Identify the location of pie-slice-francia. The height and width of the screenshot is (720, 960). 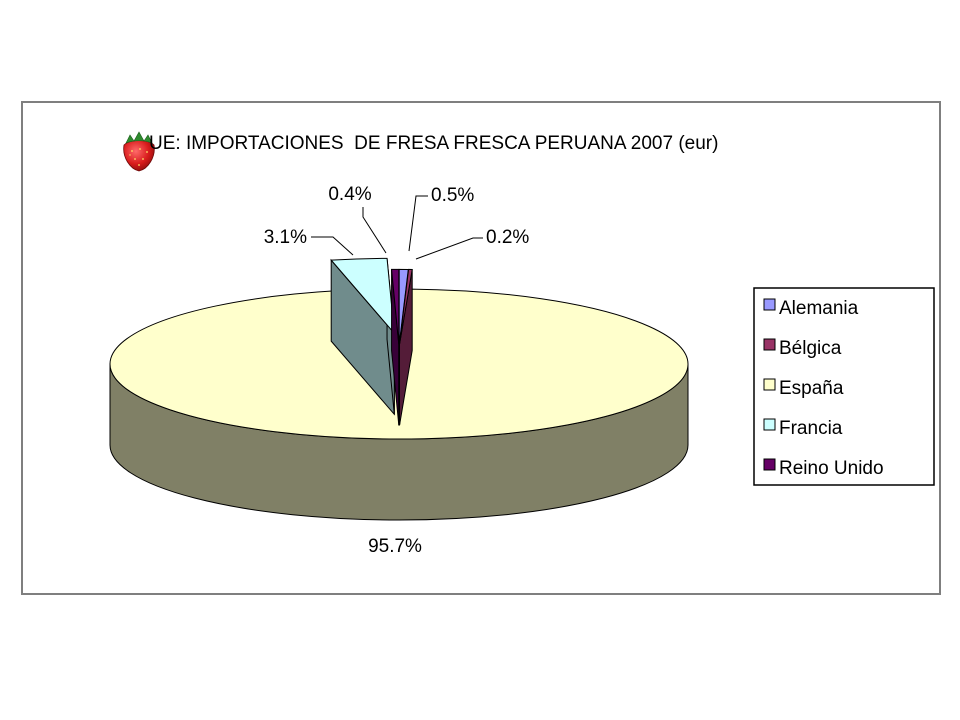
(362, 336).